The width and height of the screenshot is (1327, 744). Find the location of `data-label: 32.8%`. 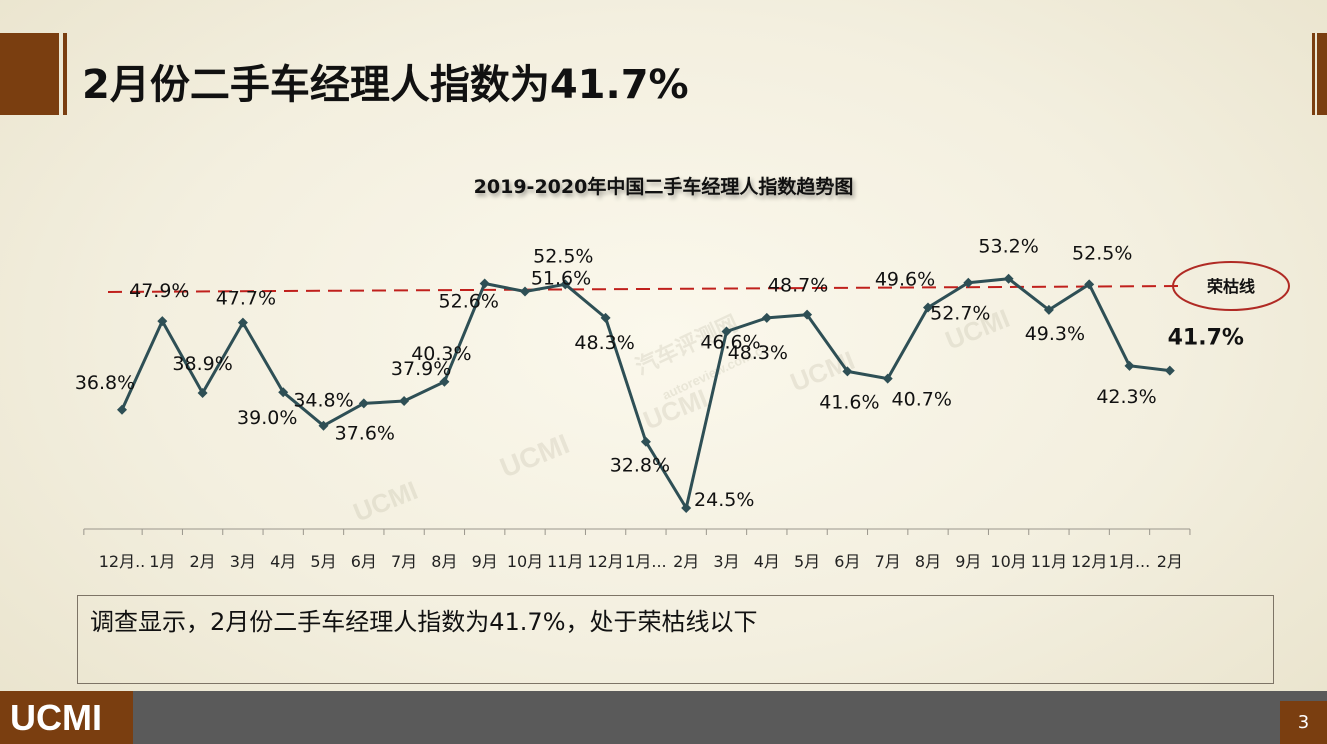

data-label: 32.8% is located at coordinates (640, 466).